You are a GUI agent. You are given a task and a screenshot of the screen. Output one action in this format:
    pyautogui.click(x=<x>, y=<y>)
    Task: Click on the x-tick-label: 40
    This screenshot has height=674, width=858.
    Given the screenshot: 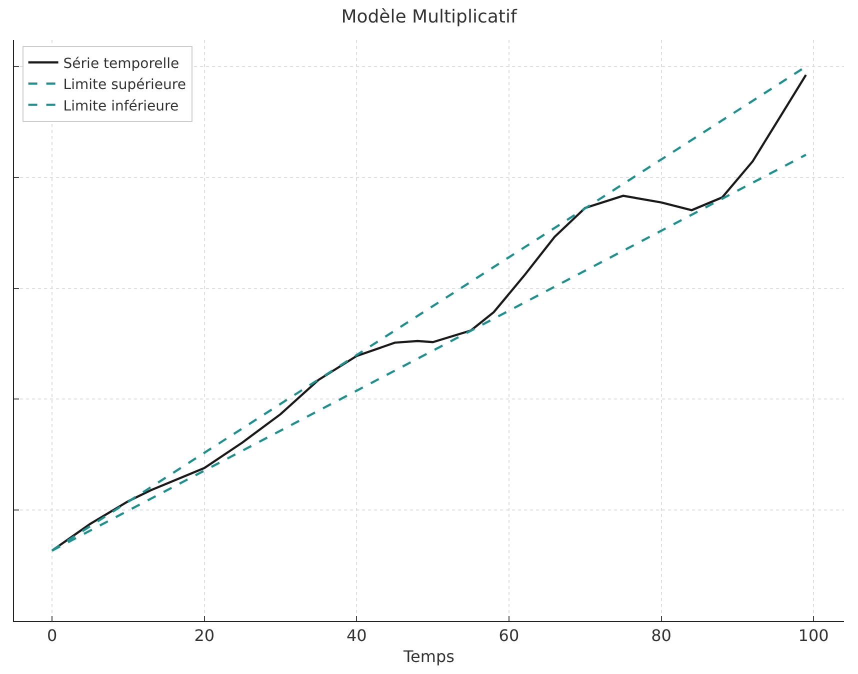 What is the action you would take?
    pyautogui.click(x=356, y=636)
    